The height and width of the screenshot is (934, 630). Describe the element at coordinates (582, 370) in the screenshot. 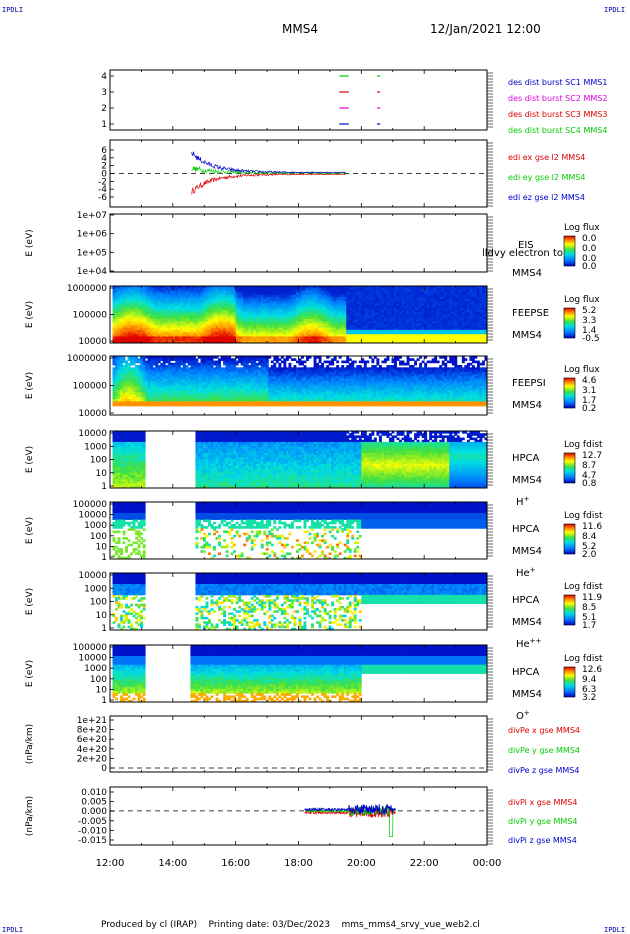

I see `color-scale-title: Log flux` at that location.